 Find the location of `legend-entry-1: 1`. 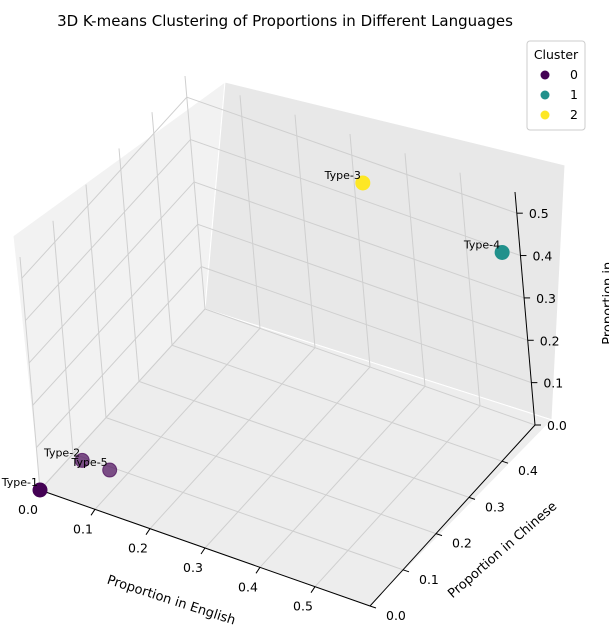

legend-entry-1: 1 is located at coordinates (559, 94).